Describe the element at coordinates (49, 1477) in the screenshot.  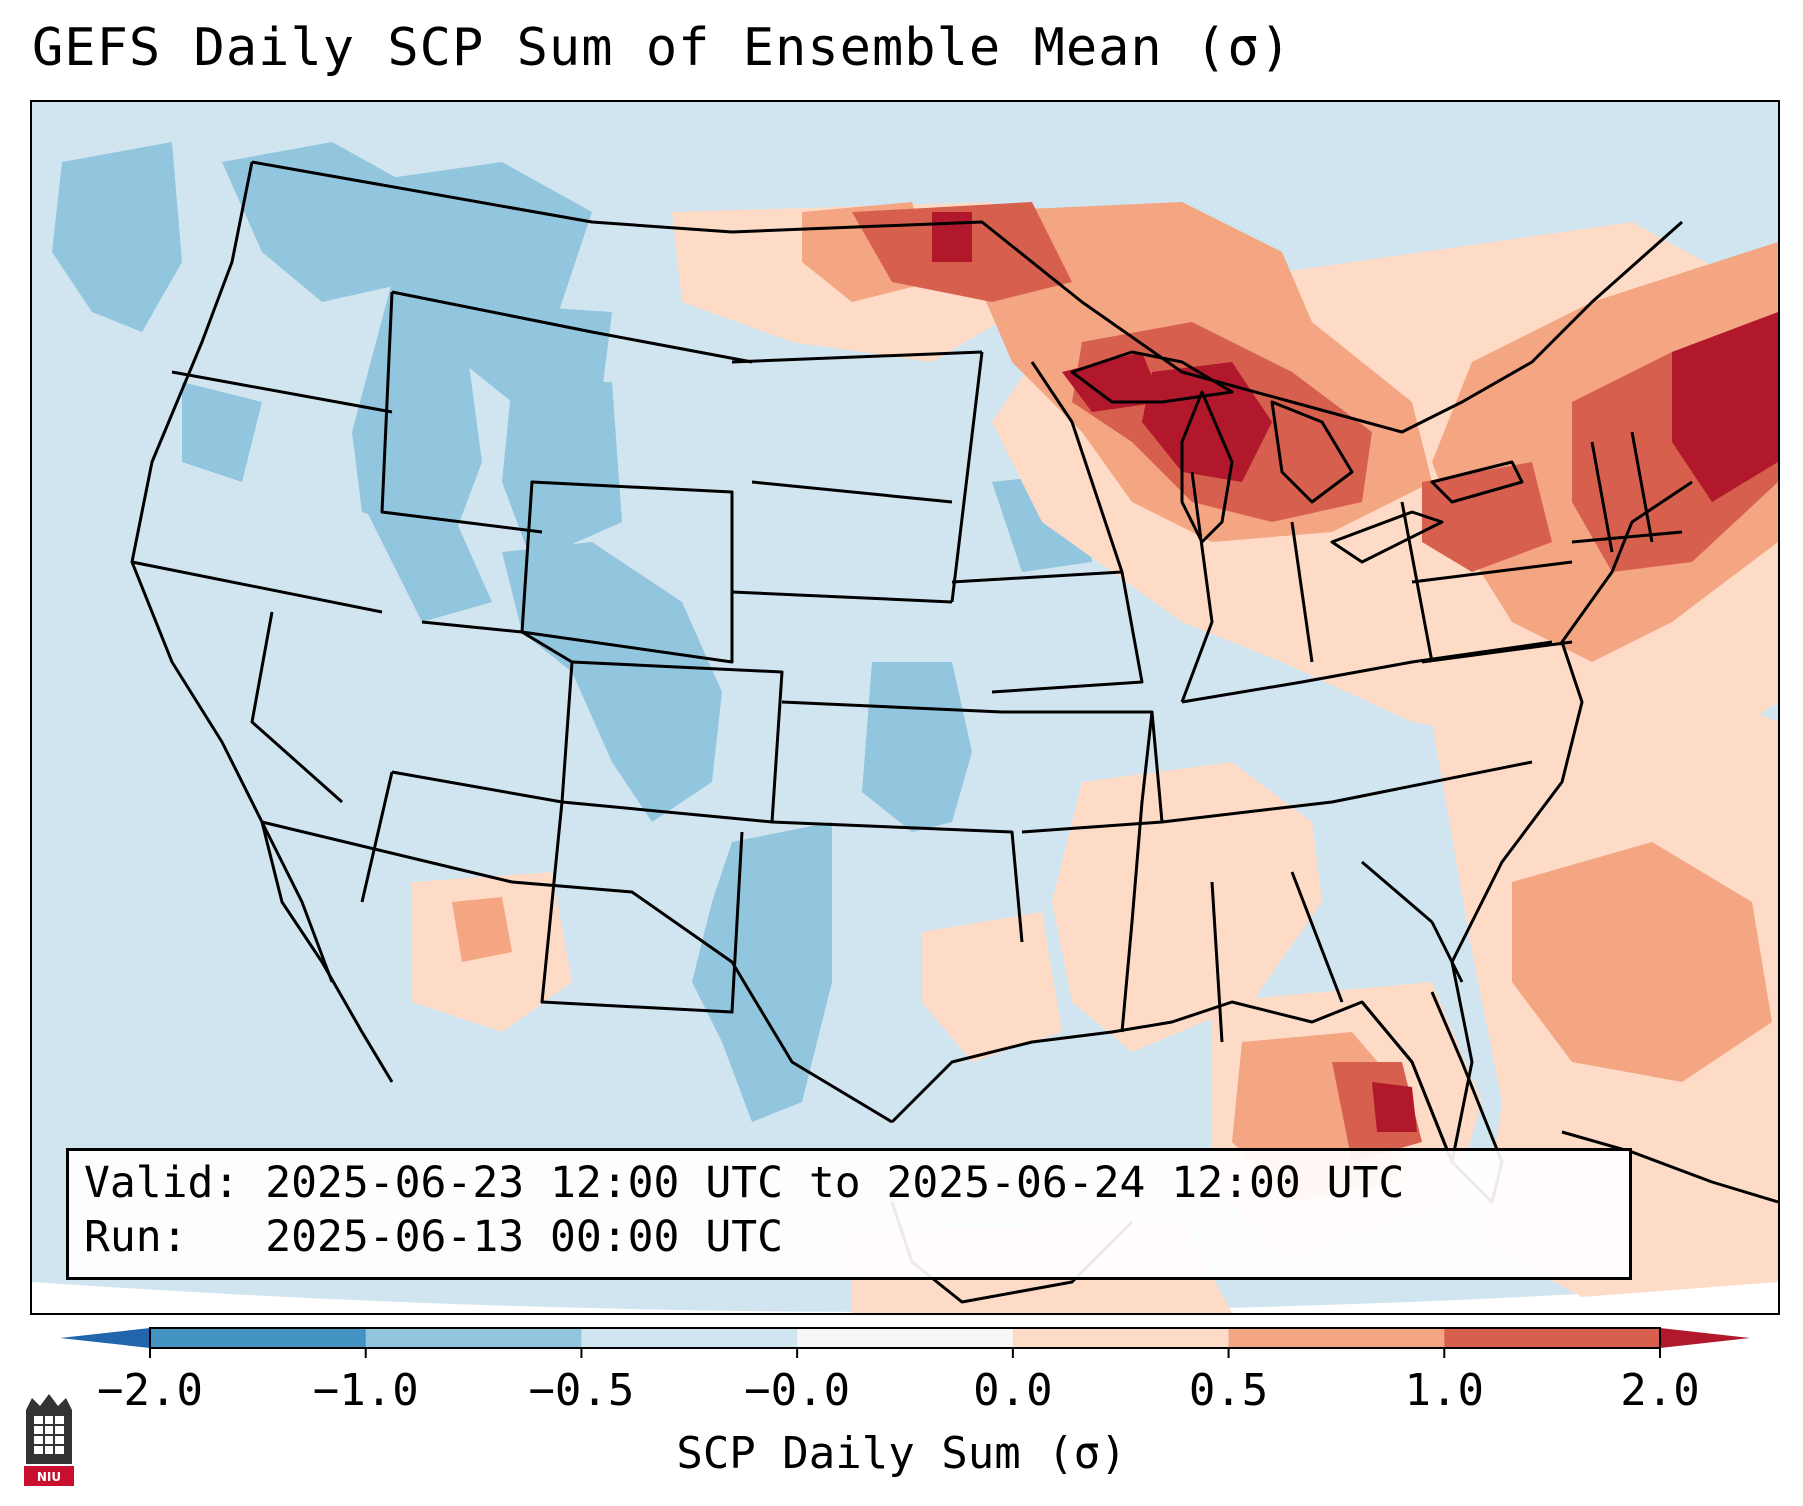
I see `logo-text: NIU` at that location.